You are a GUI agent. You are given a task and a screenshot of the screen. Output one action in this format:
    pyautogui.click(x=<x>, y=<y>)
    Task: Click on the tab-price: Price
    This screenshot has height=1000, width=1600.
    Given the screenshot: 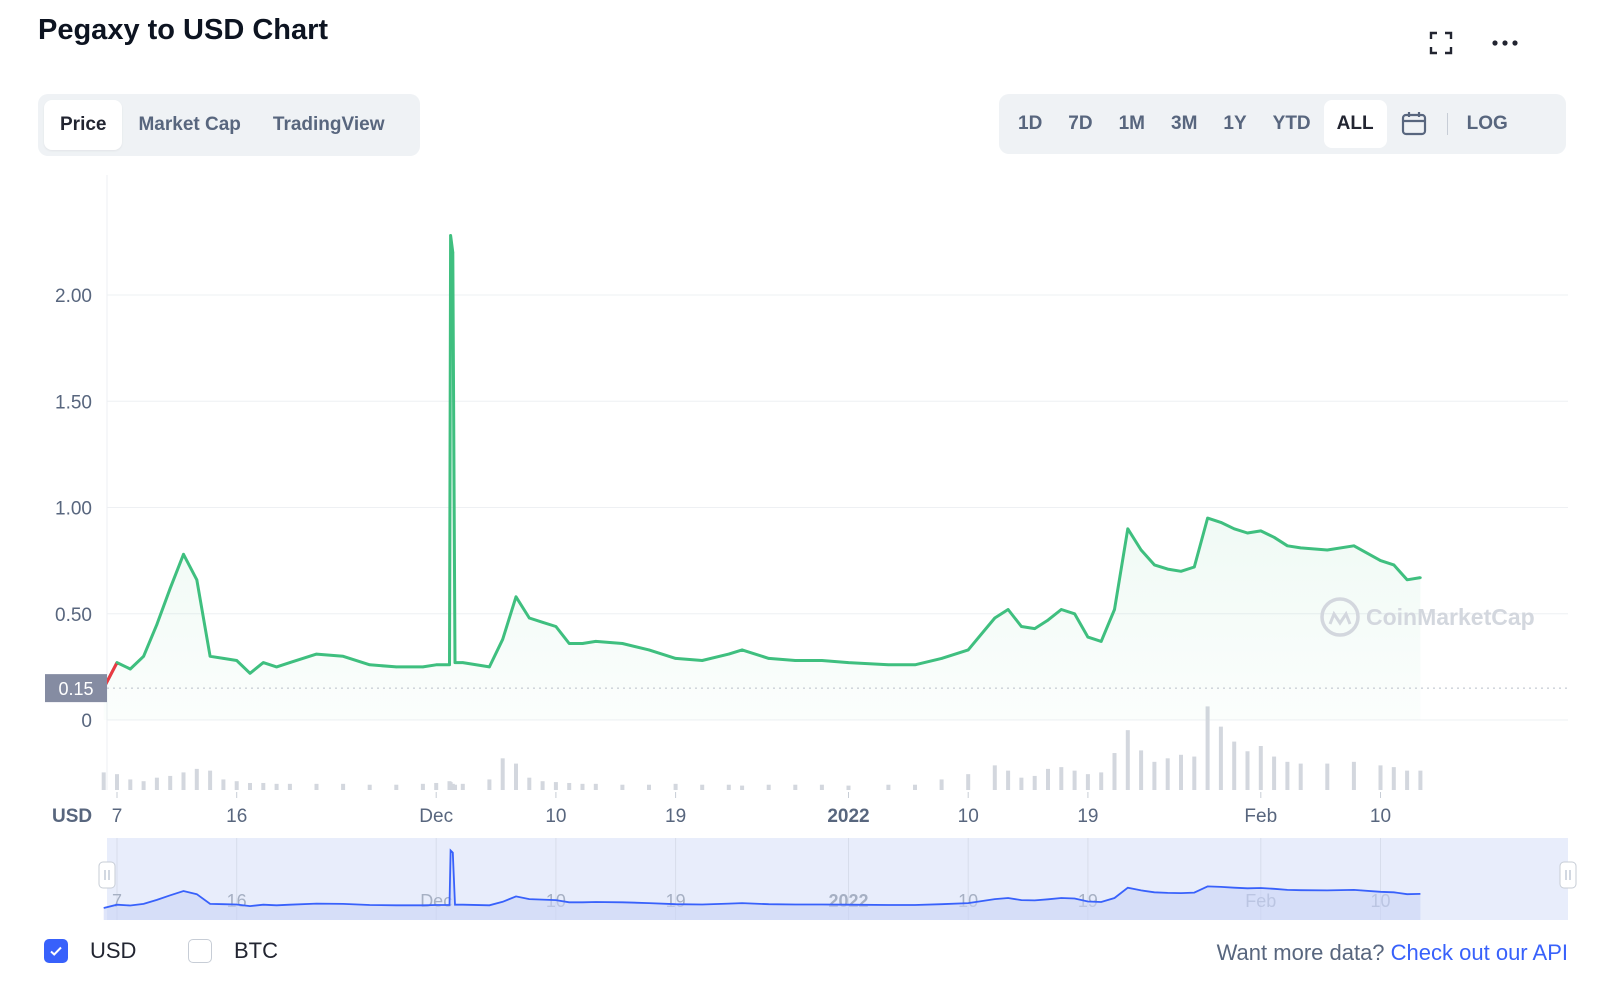 What is the action you would take?
    pyautogui.click(x=83, y=125)
    